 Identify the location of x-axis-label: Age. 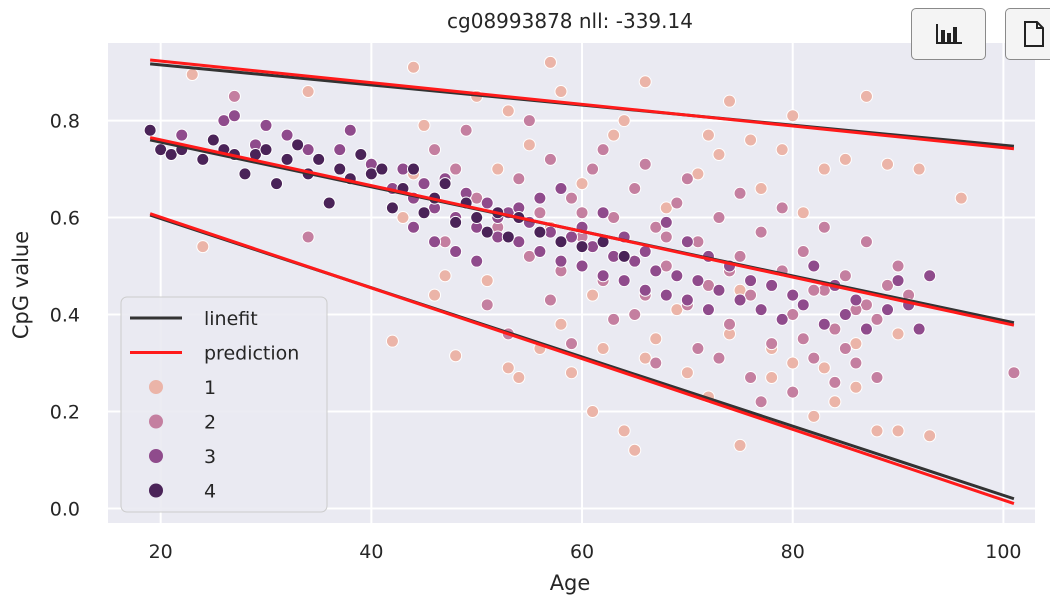
(570, 583).